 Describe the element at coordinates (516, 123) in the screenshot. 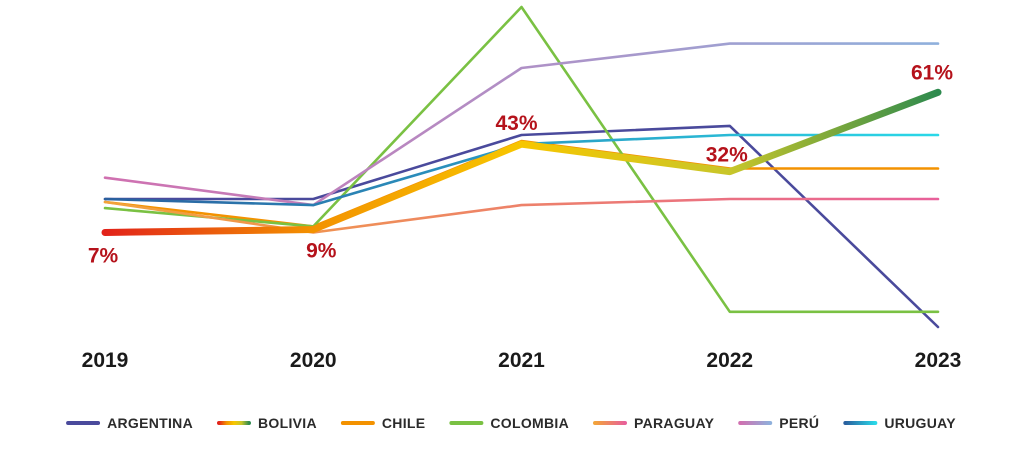

I see `data-label-2021: 43%` at that location.